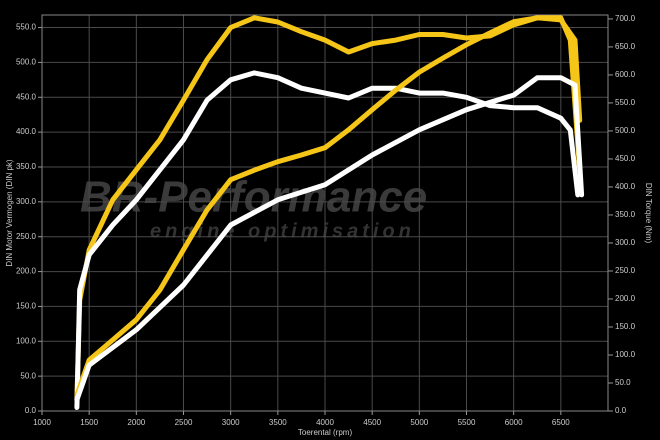 The width and height of the screenshot is (660, 440). Describe the element at coordinates (625, 18) in the screenshot. I see `y2-tick-label: 700.0` at that location.